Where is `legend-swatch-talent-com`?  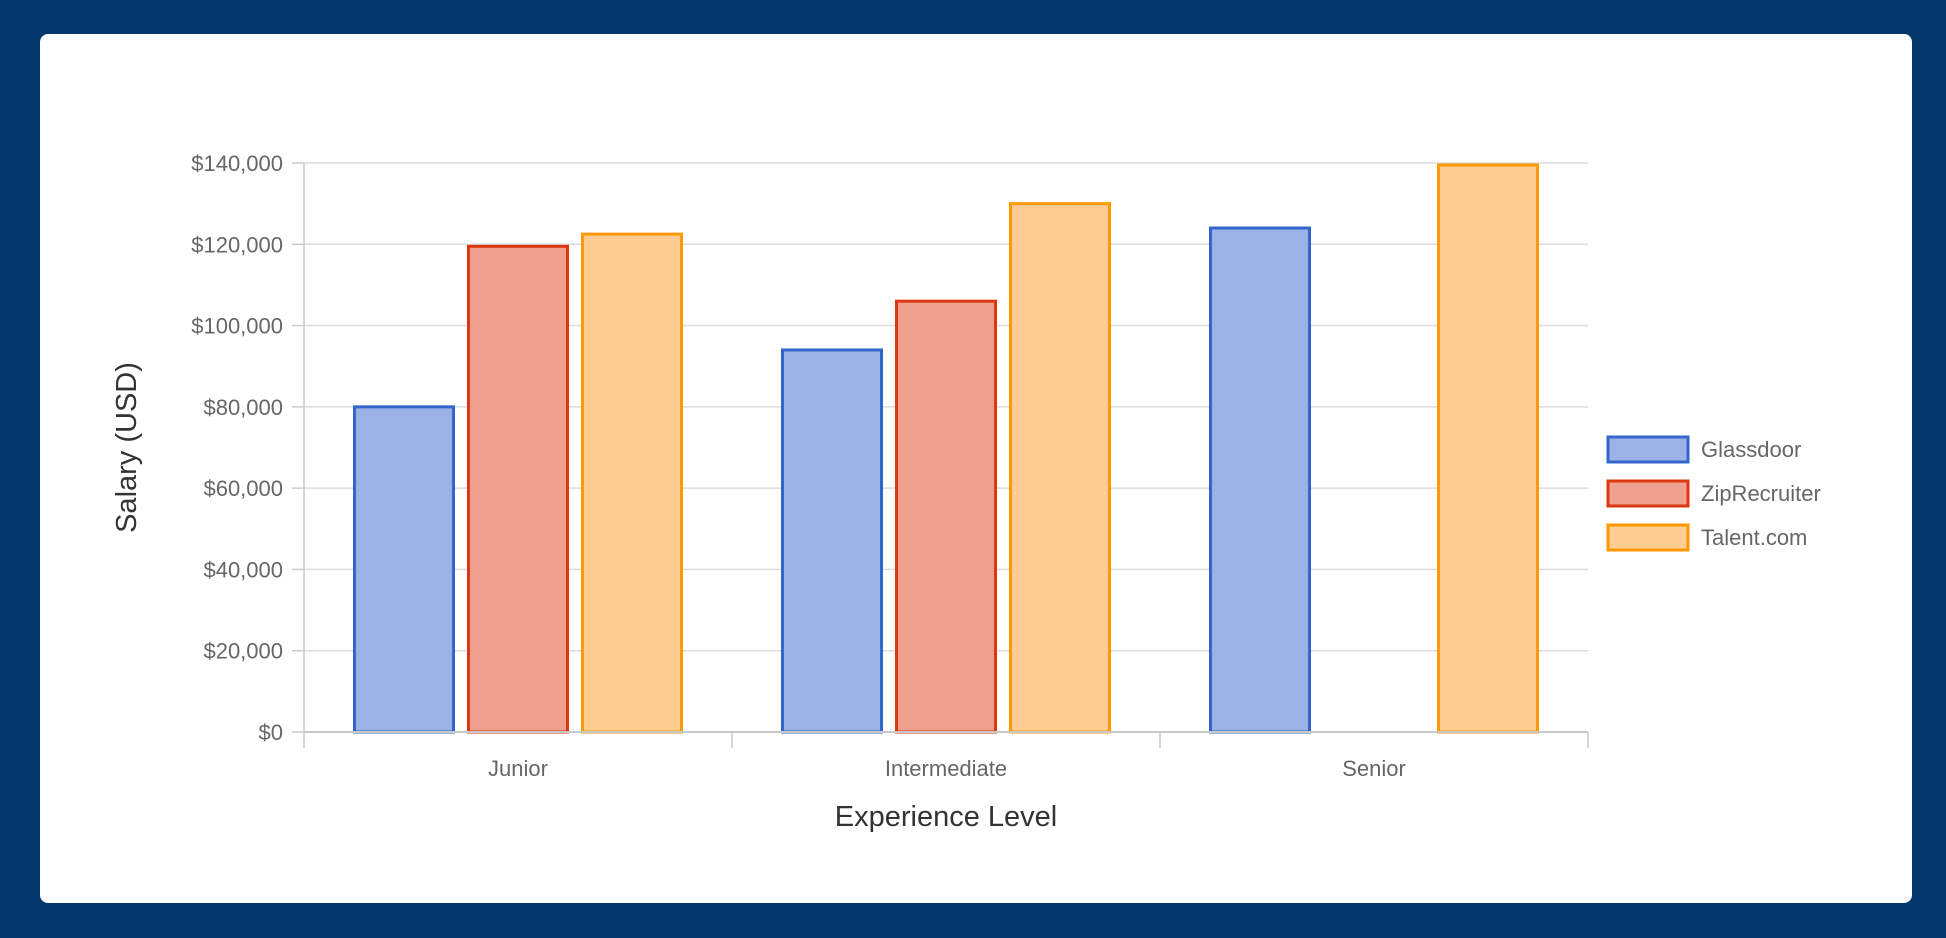 legend-swatch-talent-com is located at coordinates (1648, 537).